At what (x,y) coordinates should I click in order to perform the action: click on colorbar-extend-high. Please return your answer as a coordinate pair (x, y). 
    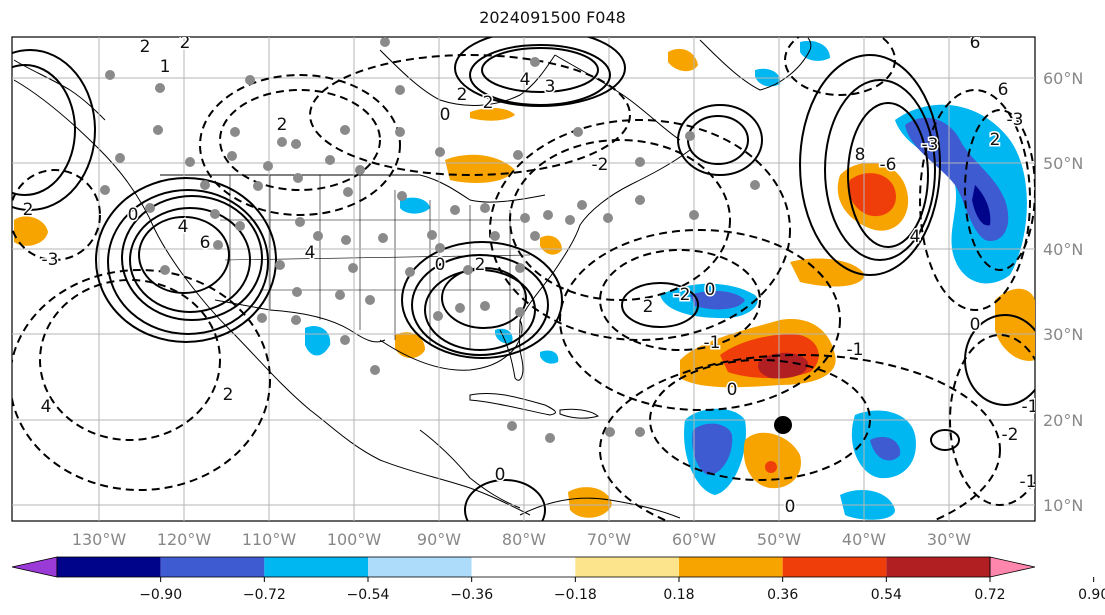
    Looking at the image, I should click on (1012, 567).